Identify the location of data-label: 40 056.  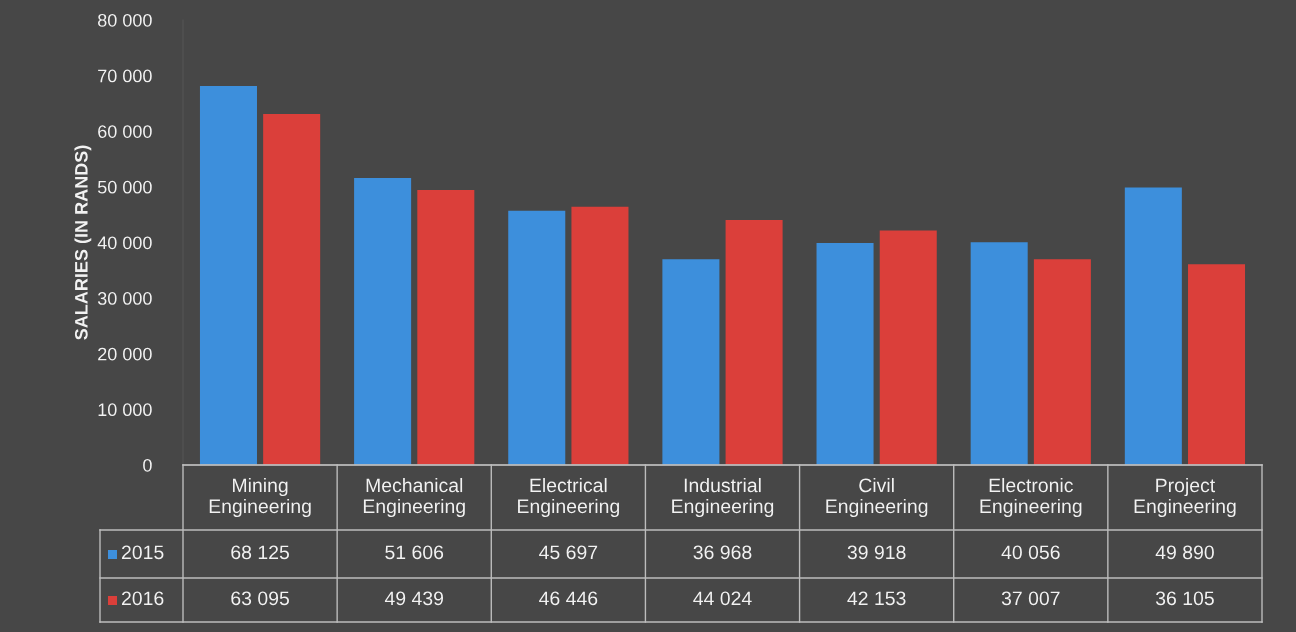
(1030, 552).